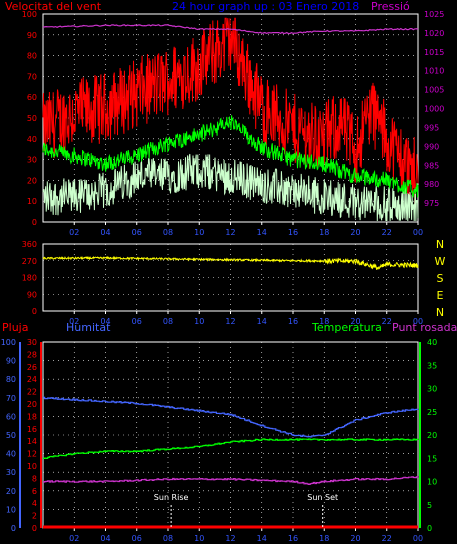 This screenshot has width=457, height=544. I want to click on wind-speed-tick-label: 100, so click(29, 14).